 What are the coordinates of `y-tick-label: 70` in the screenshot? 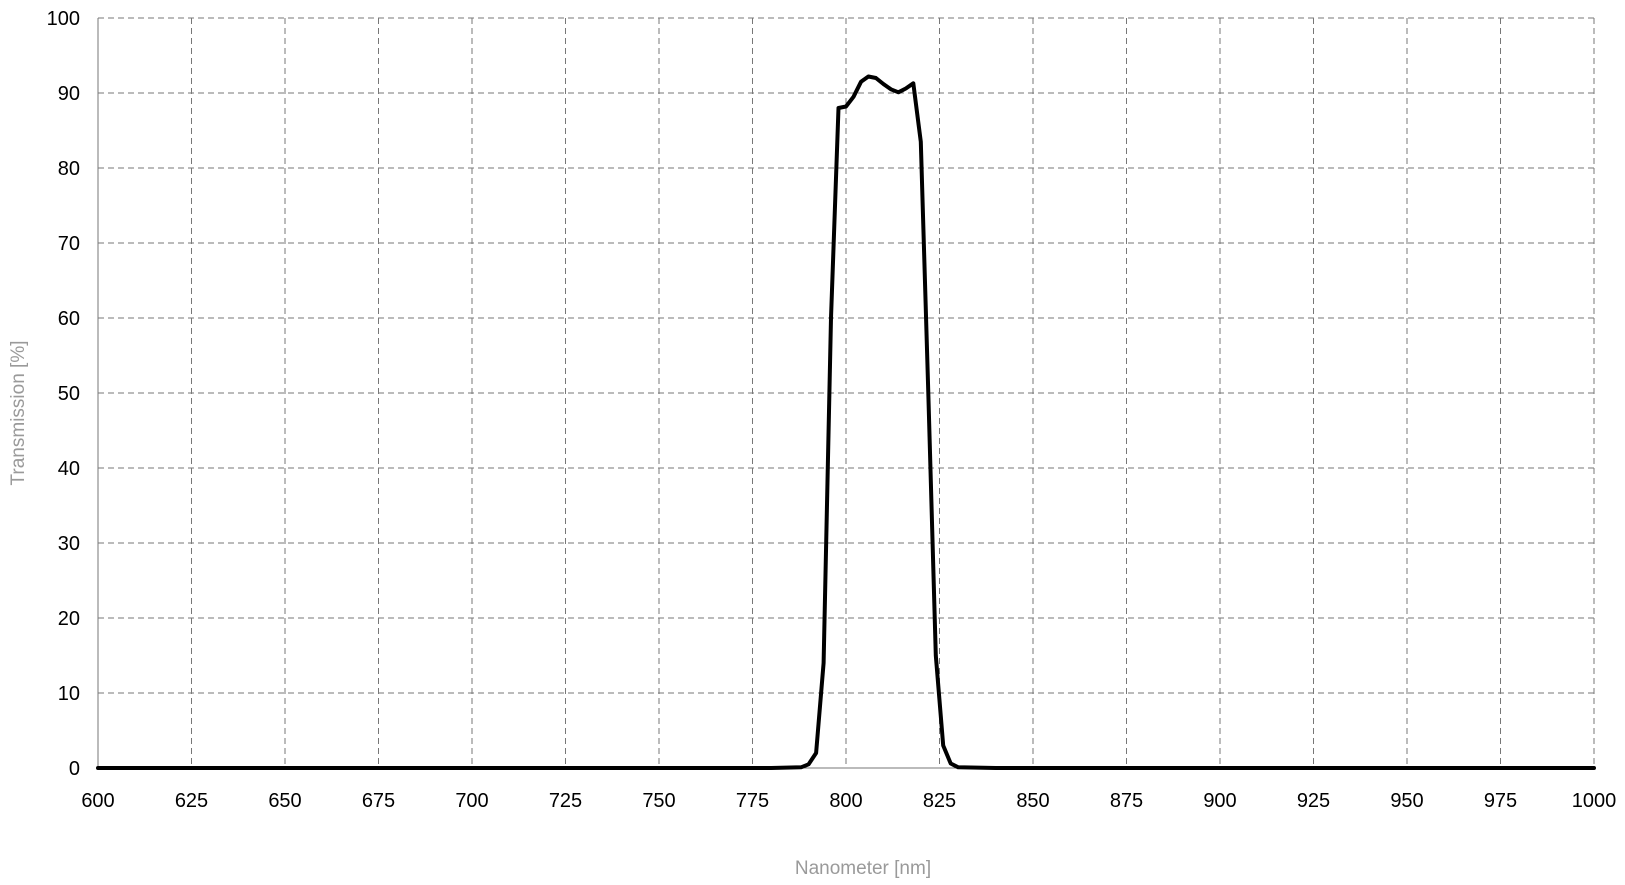 It's located at (69, 244).